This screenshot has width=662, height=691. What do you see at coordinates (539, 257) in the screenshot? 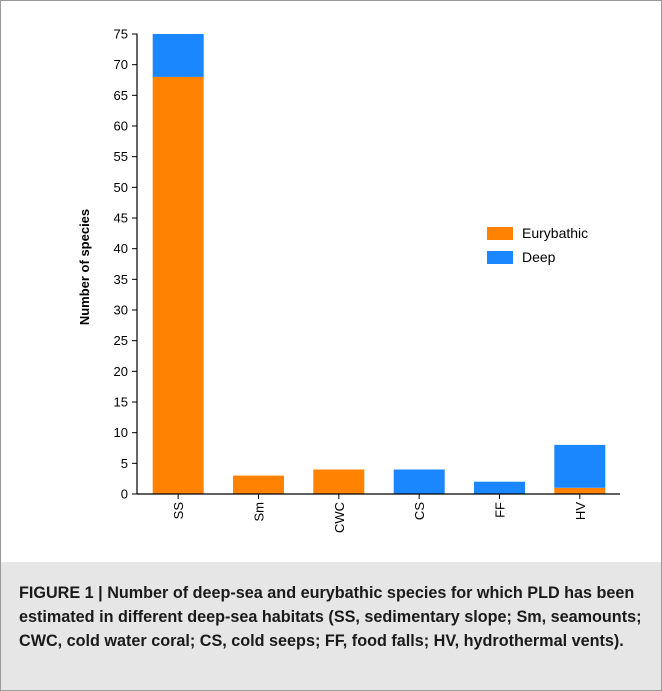
I see `legend-label-deep: Deep` at bounding box center [539, 257].